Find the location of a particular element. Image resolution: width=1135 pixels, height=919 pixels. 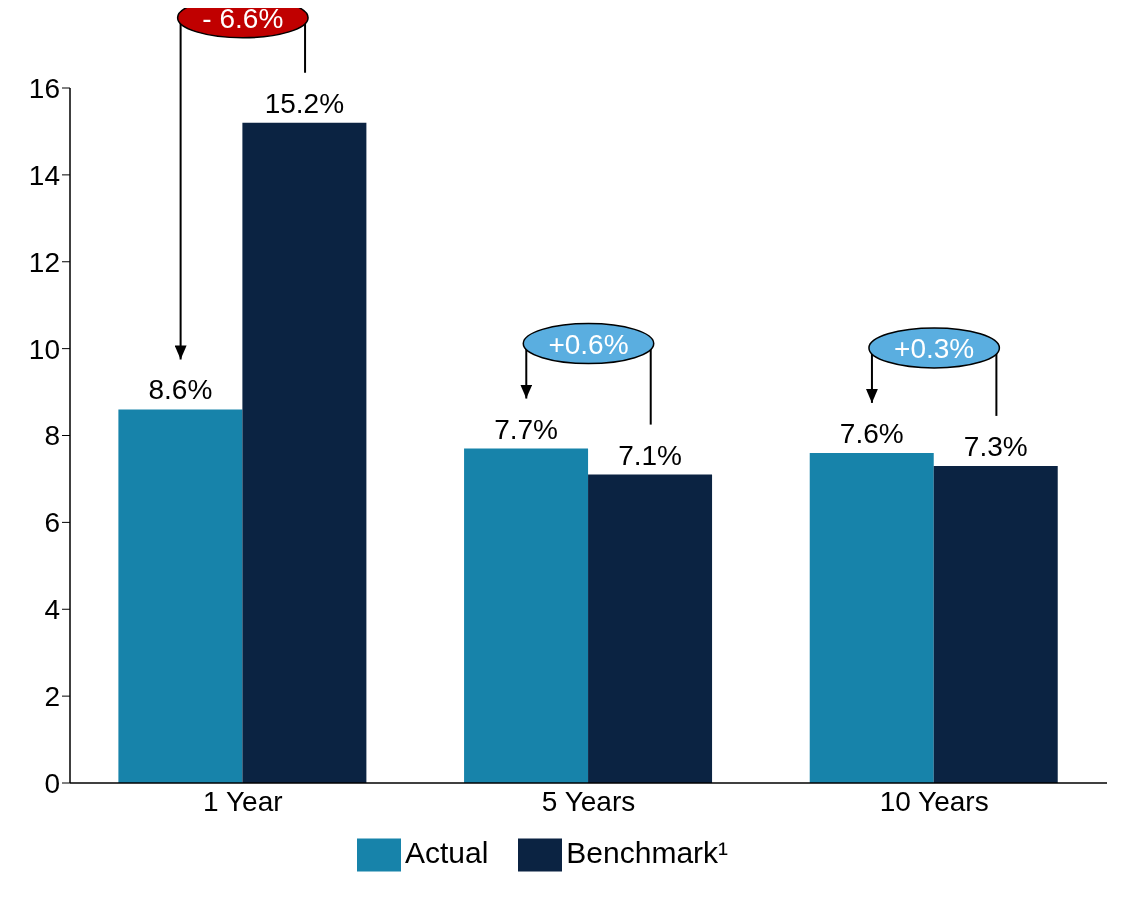

data-label: 7.3% is located at coordinates (995, 446).